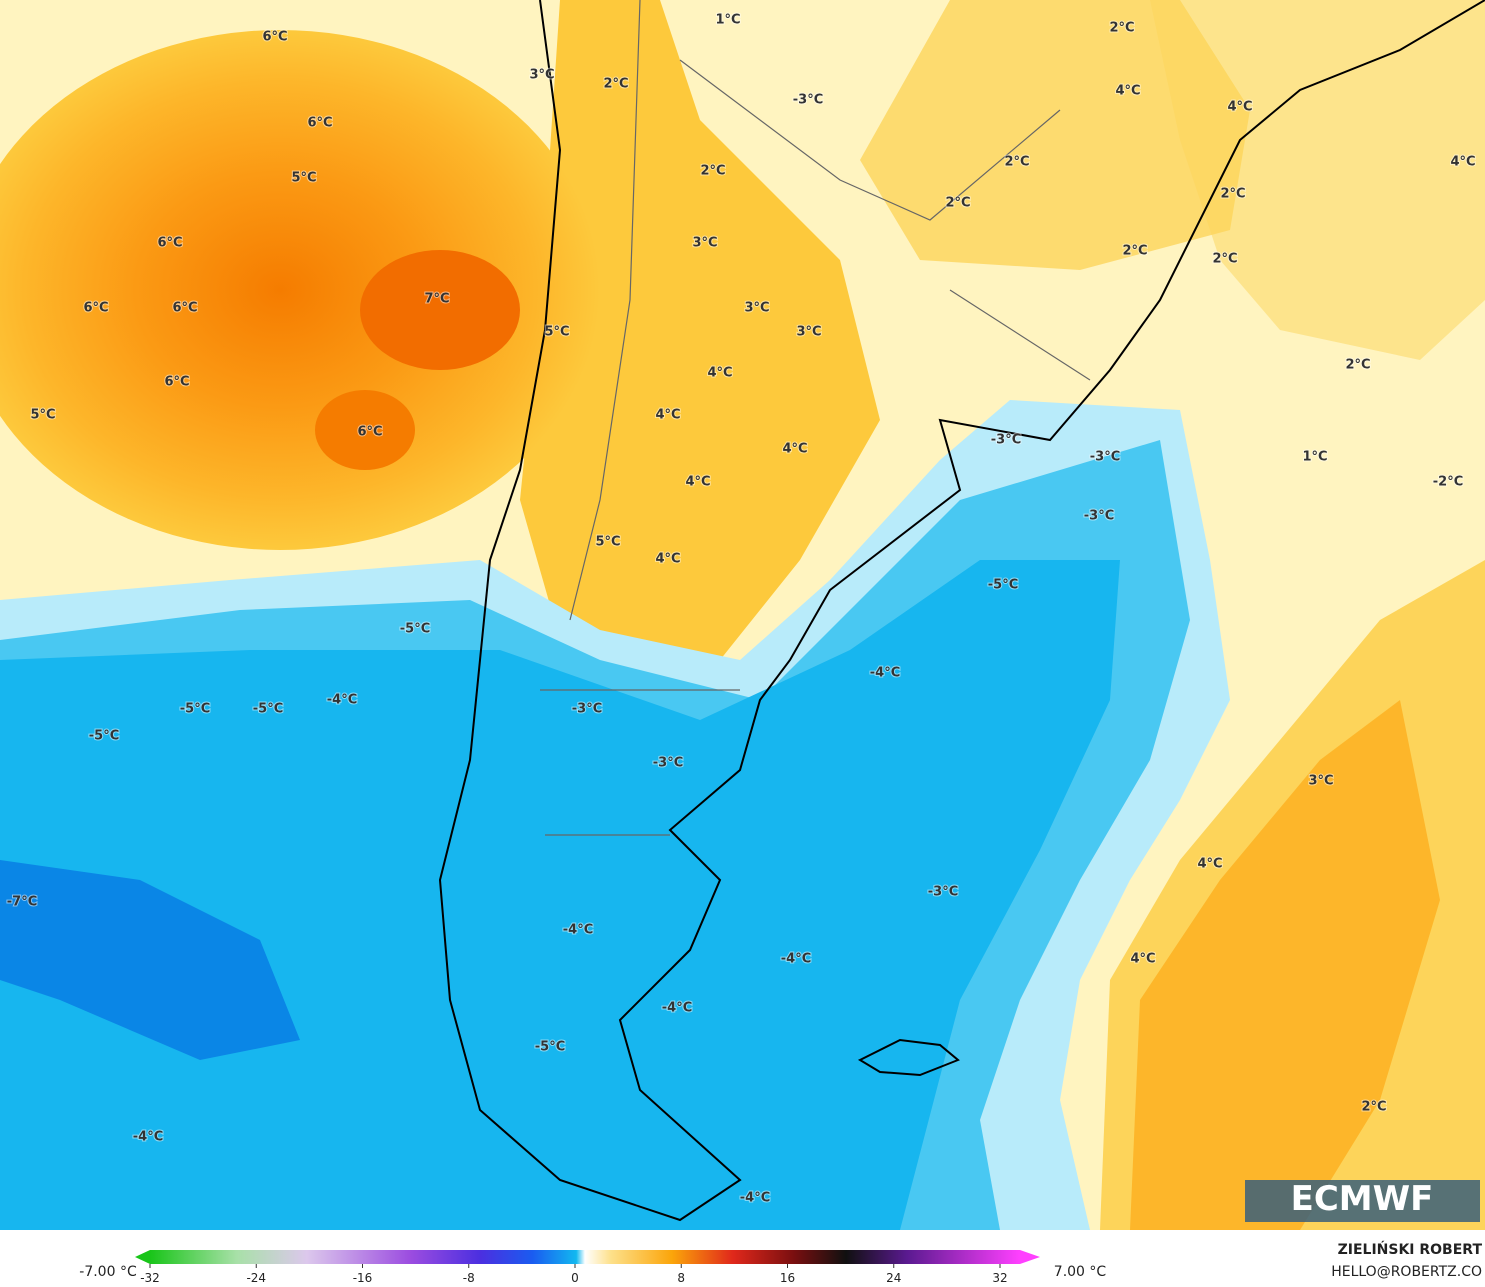  I want to click on temperature-label: -7°C, so click(22, 902).